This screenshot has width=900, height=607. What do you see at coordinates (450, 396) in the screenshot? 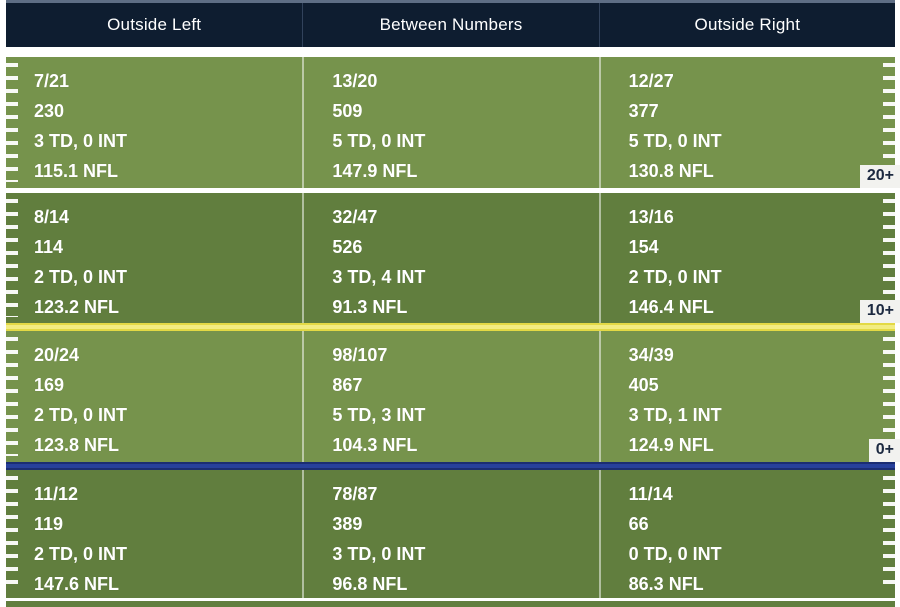
I see `stat-cell-0plus-between-numbers: 98/107 867 5 TD, 3 INT 104.3 NFL` at bounding box center [450, 396].